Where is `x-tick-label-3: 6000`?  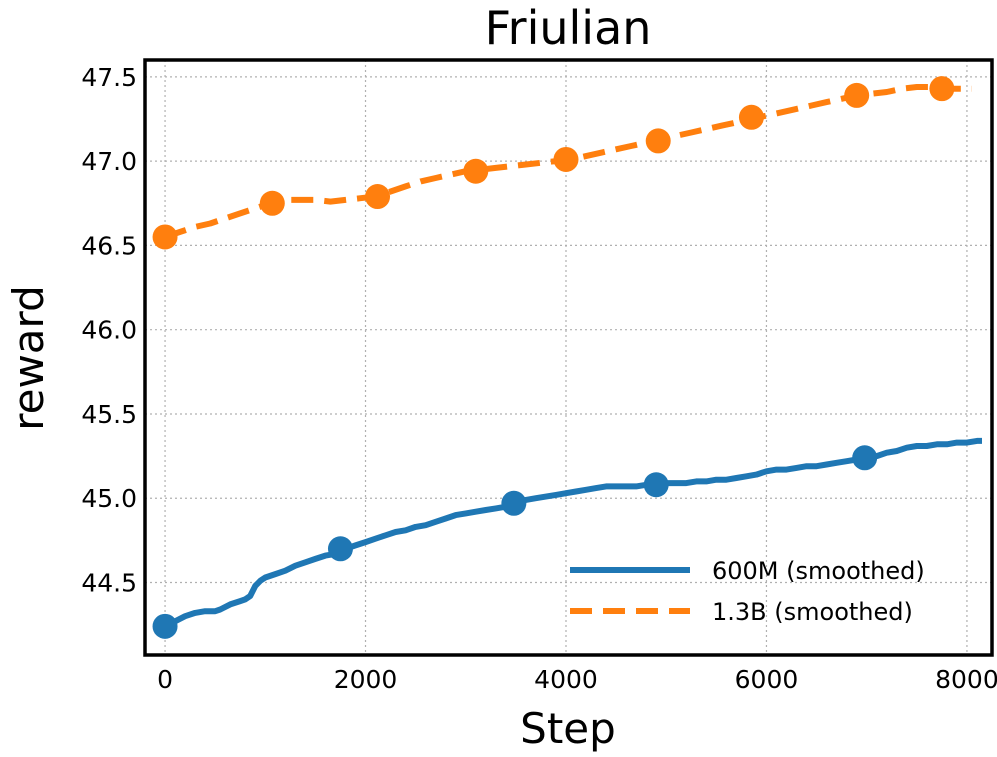
x-tick-label-3: 6000 is located at coordinates (767, 679).